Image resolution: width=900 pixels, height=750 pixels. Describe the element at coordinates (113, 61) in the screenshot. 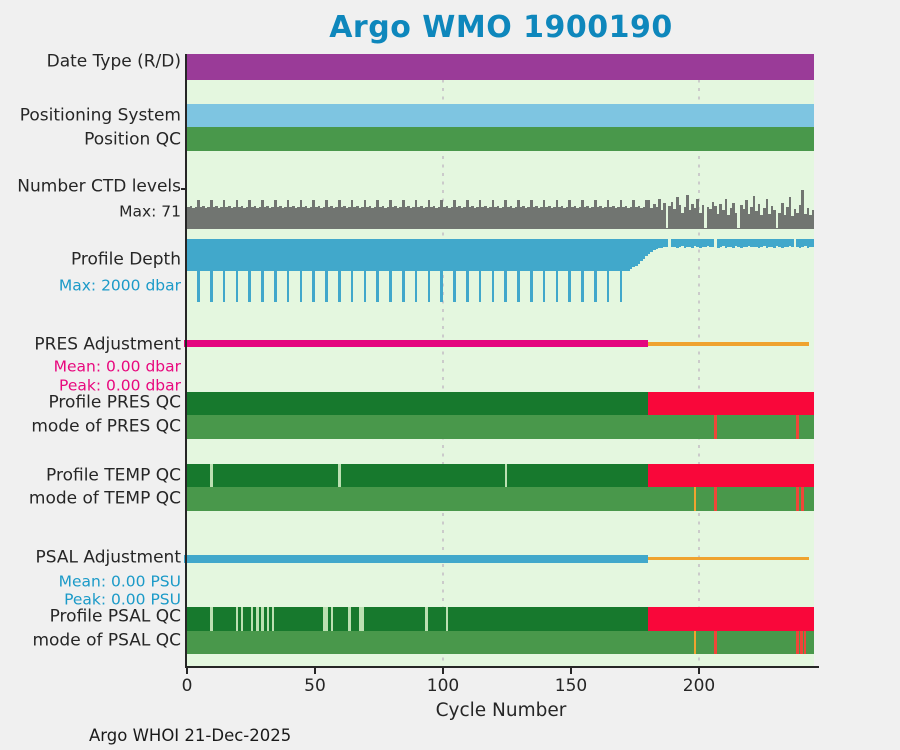

I see `row-label: Date Type (R/D)` at that location.